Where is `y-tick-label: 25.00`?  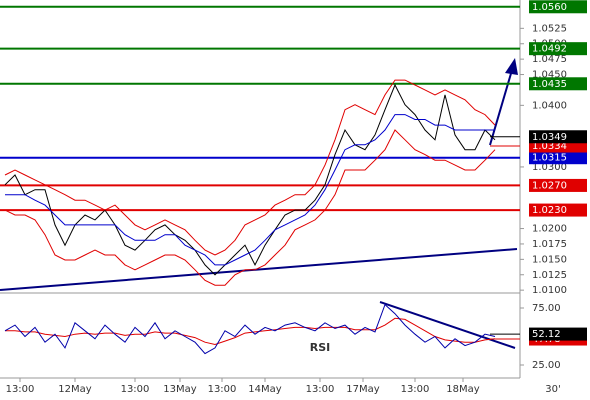
y-tick-label: 25.00 is located at coordinates (546, 365).